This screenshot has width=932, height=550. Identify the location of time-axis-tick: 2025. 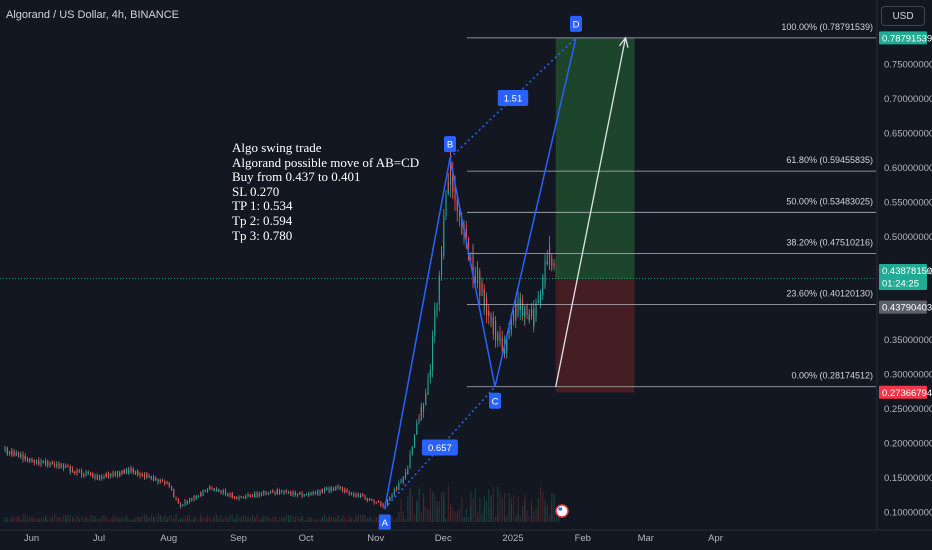
(512, 538).